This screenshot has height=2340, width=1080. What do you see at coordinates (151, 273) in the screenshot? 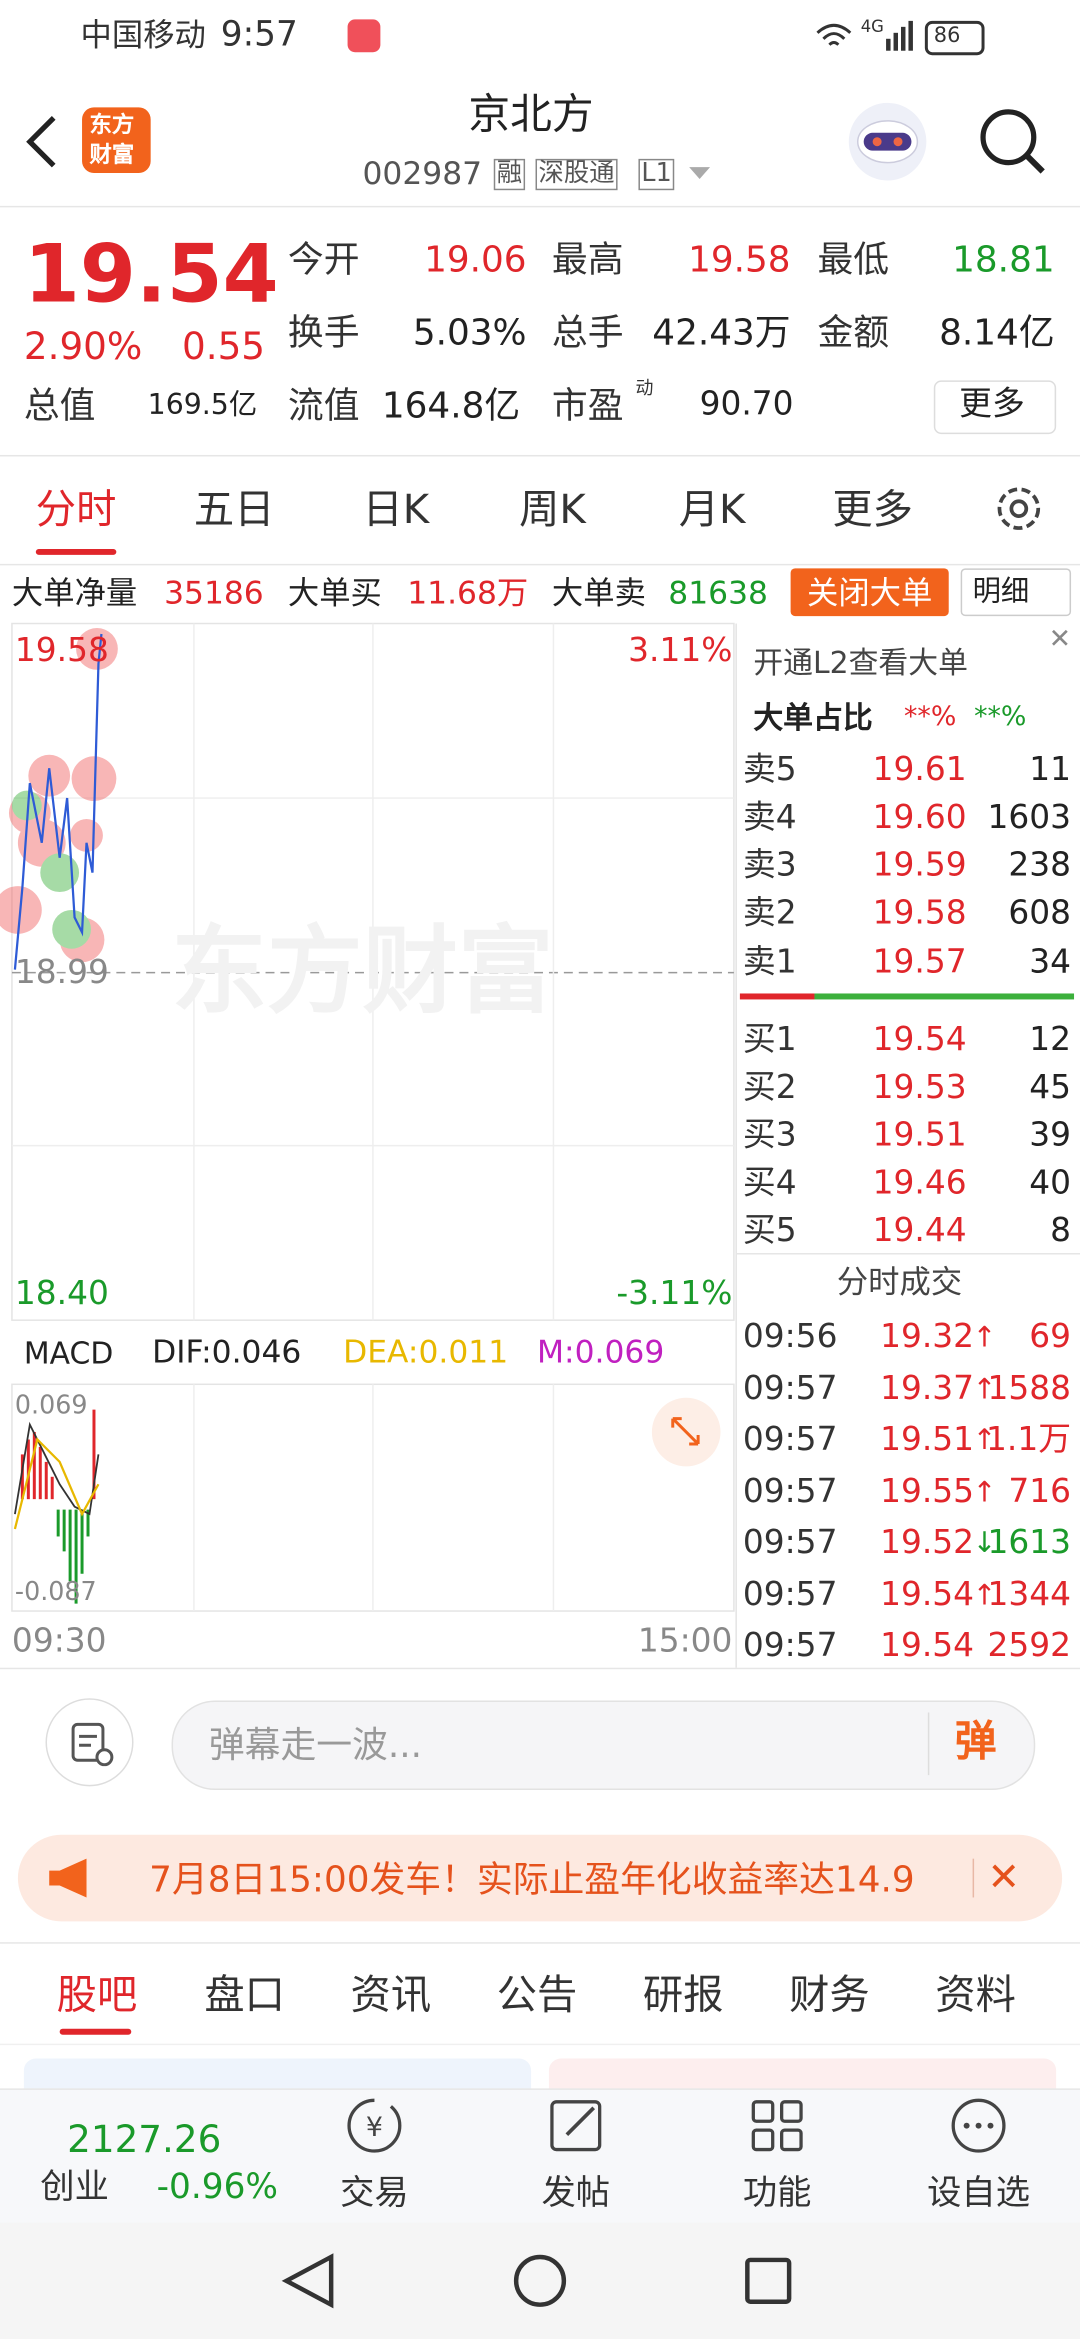
I see `last-price: 19.54` at bounding box center [151, 273].